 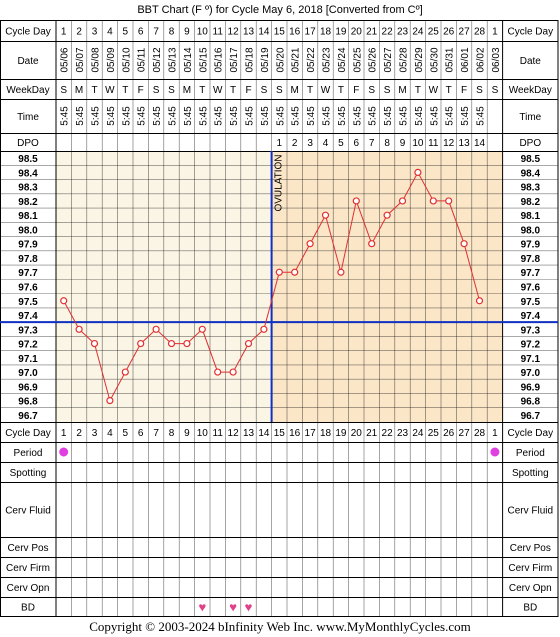 I want to click on y-tick-label-right: 96.9, so click(x=531, y=387).